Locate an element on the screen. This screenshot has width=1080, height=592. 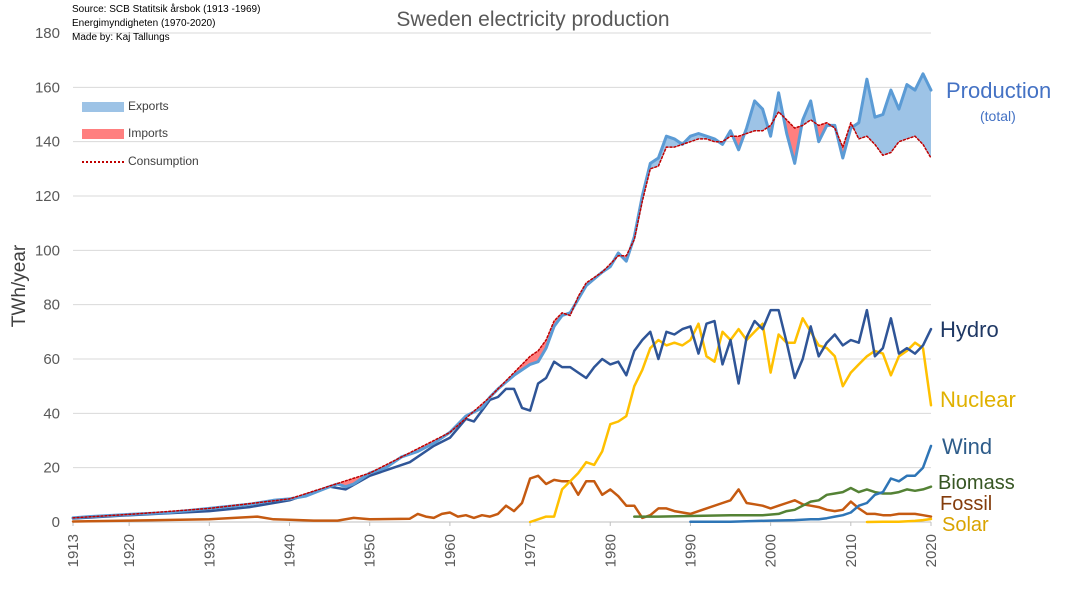
series-label-wind: Wind is located at coordinates (967, 446).